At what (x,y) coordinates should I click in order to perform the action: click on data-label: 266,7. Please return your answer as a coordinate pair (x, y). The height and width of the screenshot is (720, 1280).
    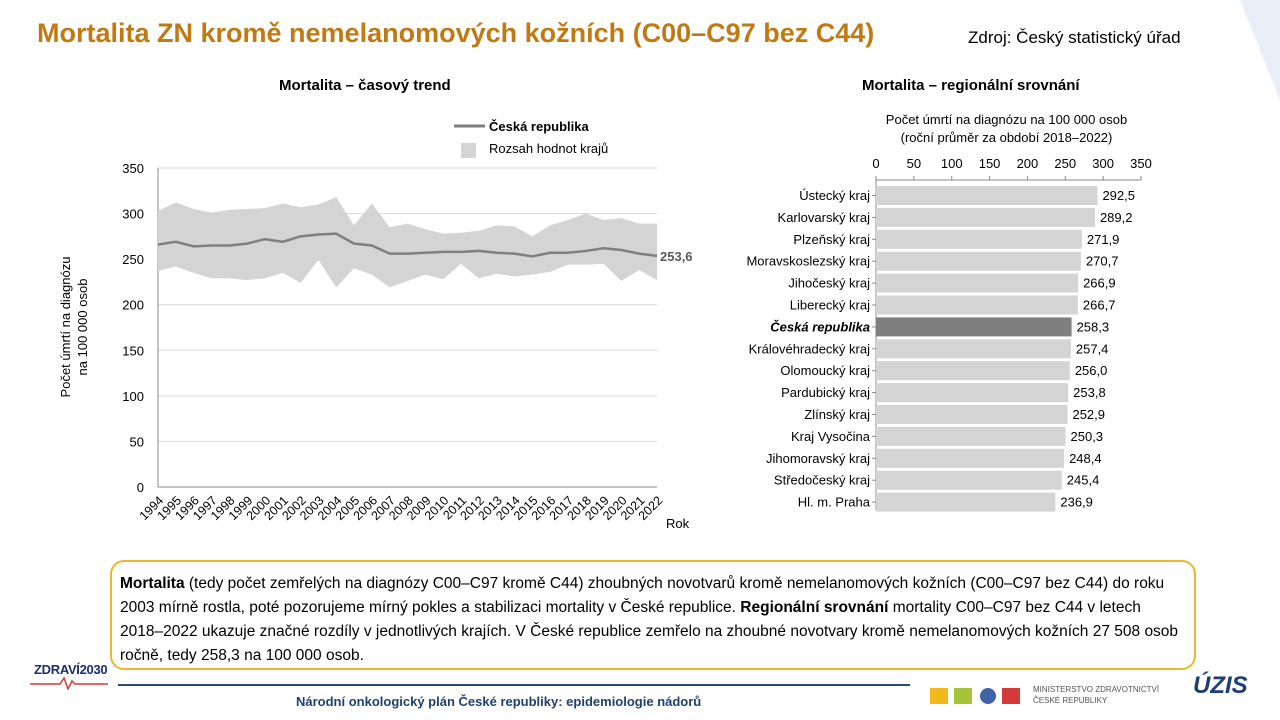
    Looking at the image, I should click on (1099, 305).